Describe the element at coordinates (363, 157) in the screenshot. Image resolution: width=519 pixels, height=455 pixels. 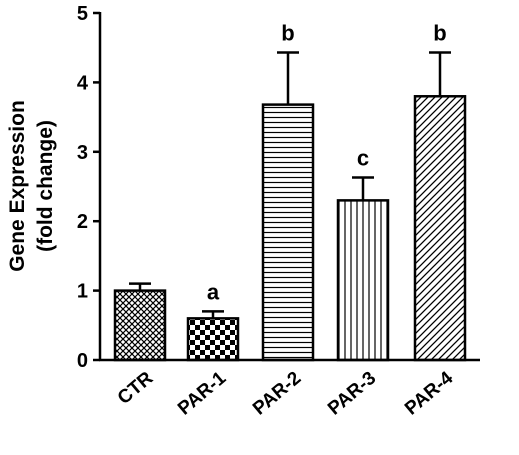
I see `annotation: c` at that location.